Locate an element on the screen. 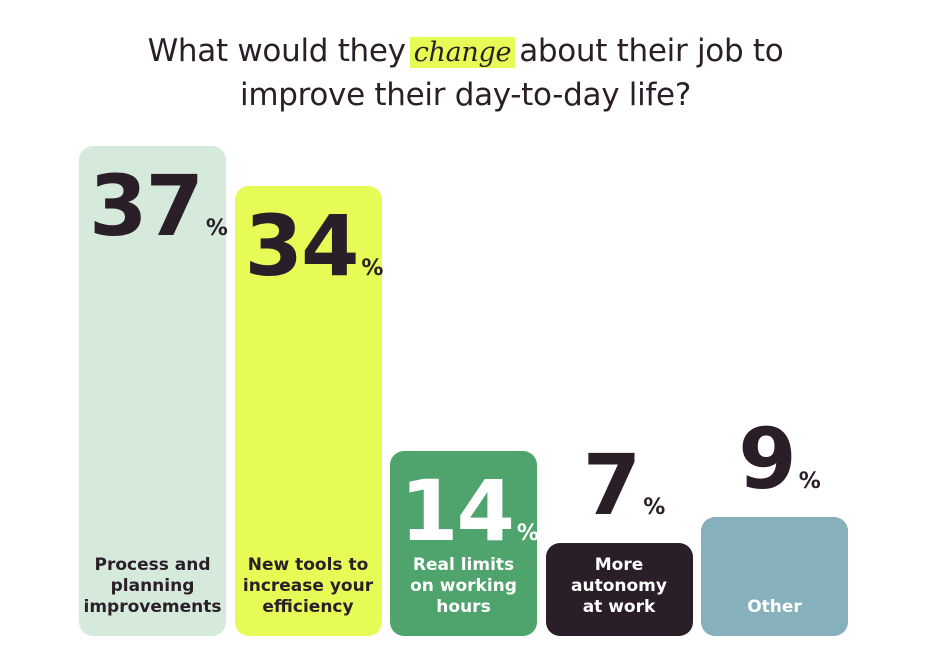 The image size is (931, 659). data-label-value: 37 is located at coordinates (146, 206).